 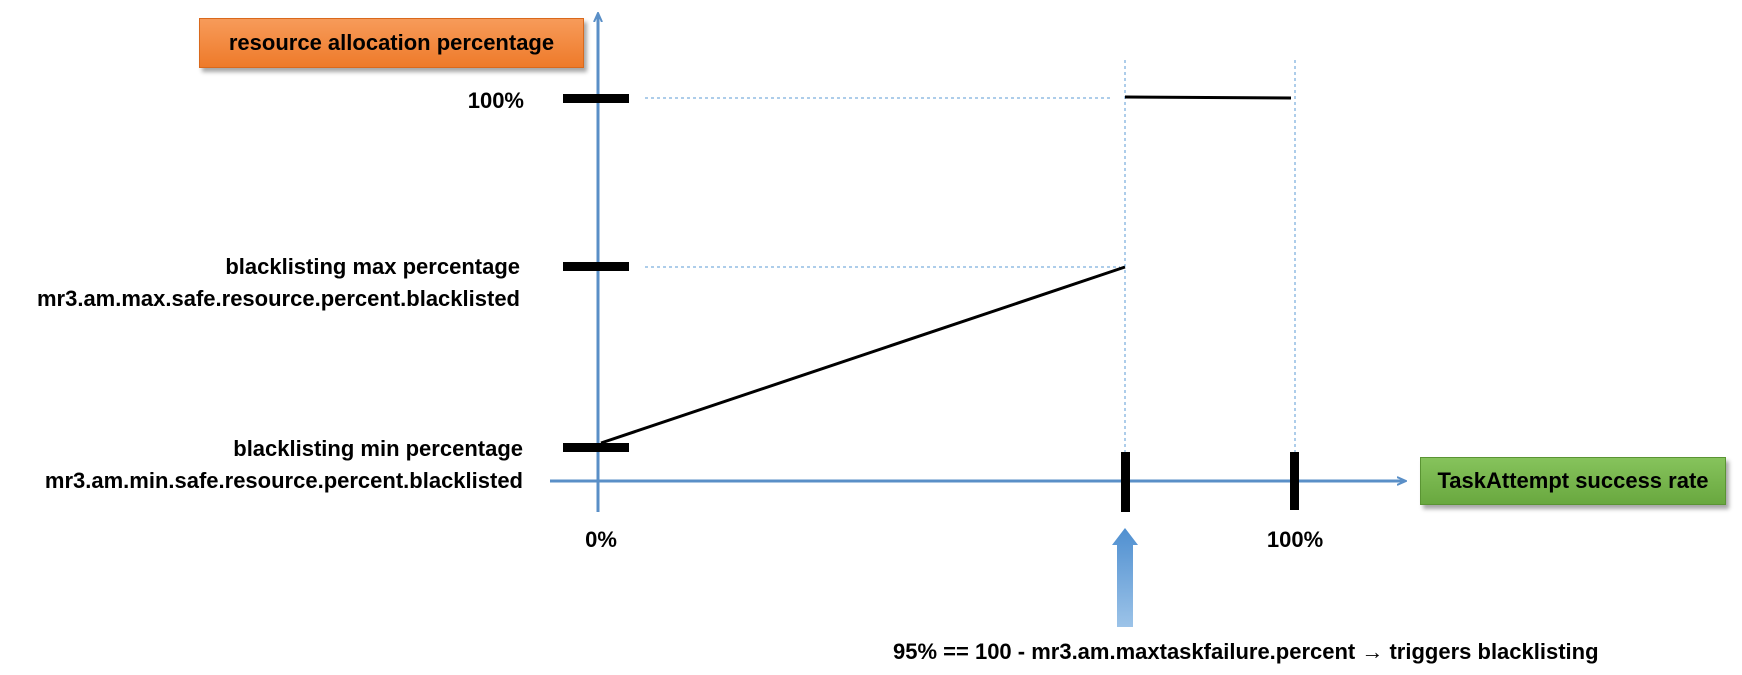 I want to click on y-tick-min, so click(x=596, y=447).